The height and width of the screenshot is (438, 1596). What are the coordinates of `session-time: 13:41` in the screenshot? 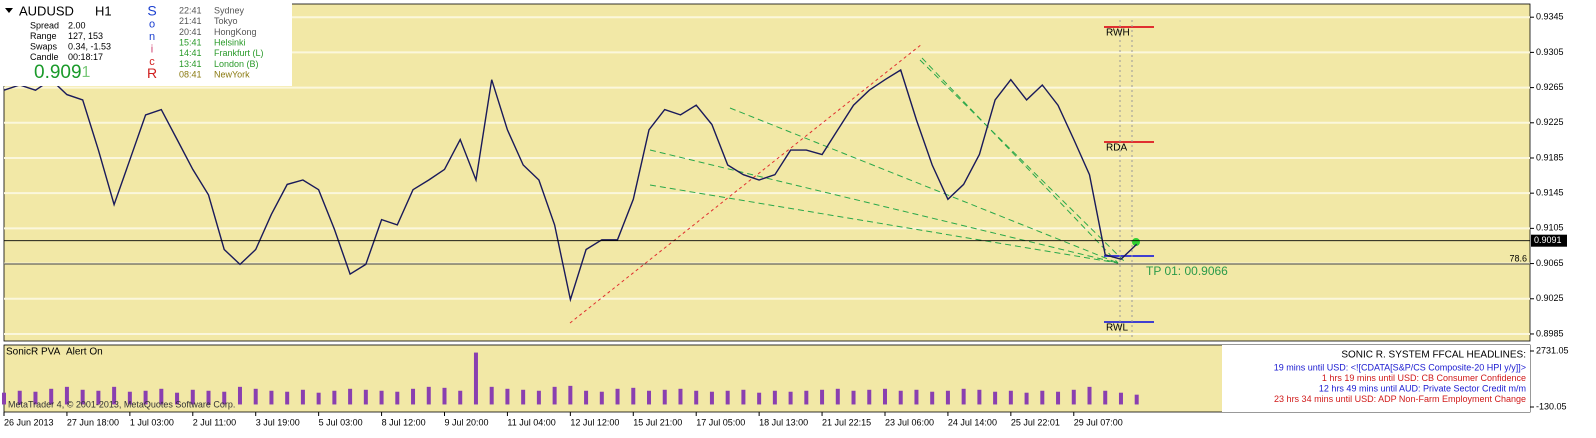 It's located at (190, 64).